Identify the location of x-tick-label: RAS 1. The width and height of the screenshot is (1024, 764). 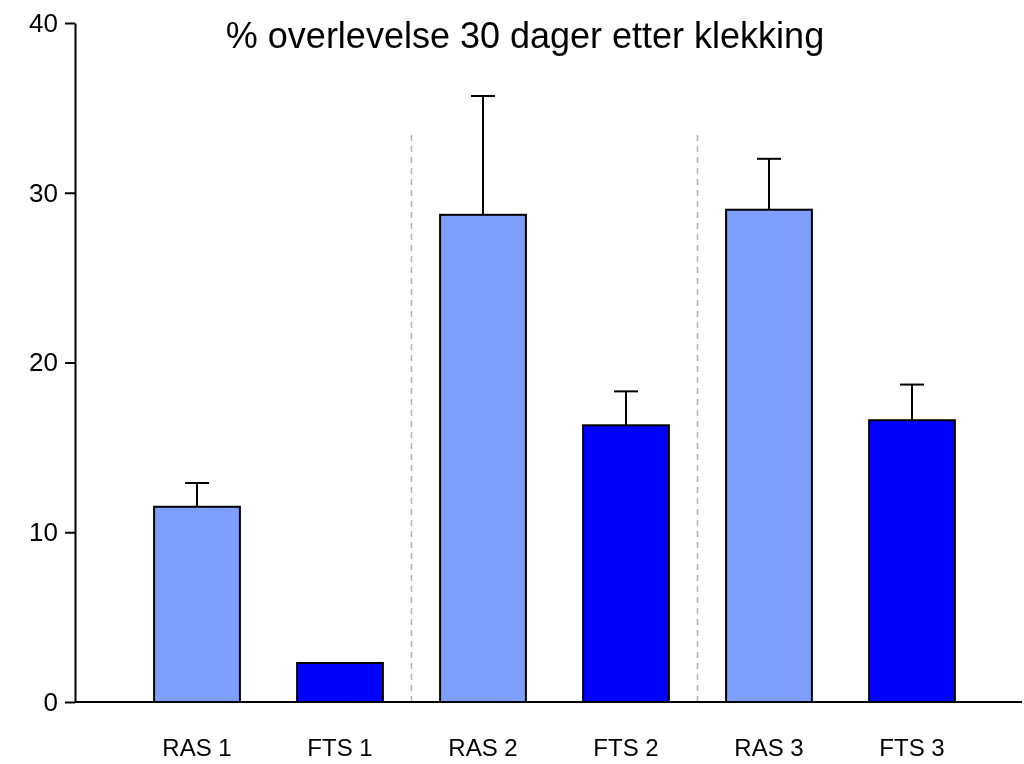
(197, 747).